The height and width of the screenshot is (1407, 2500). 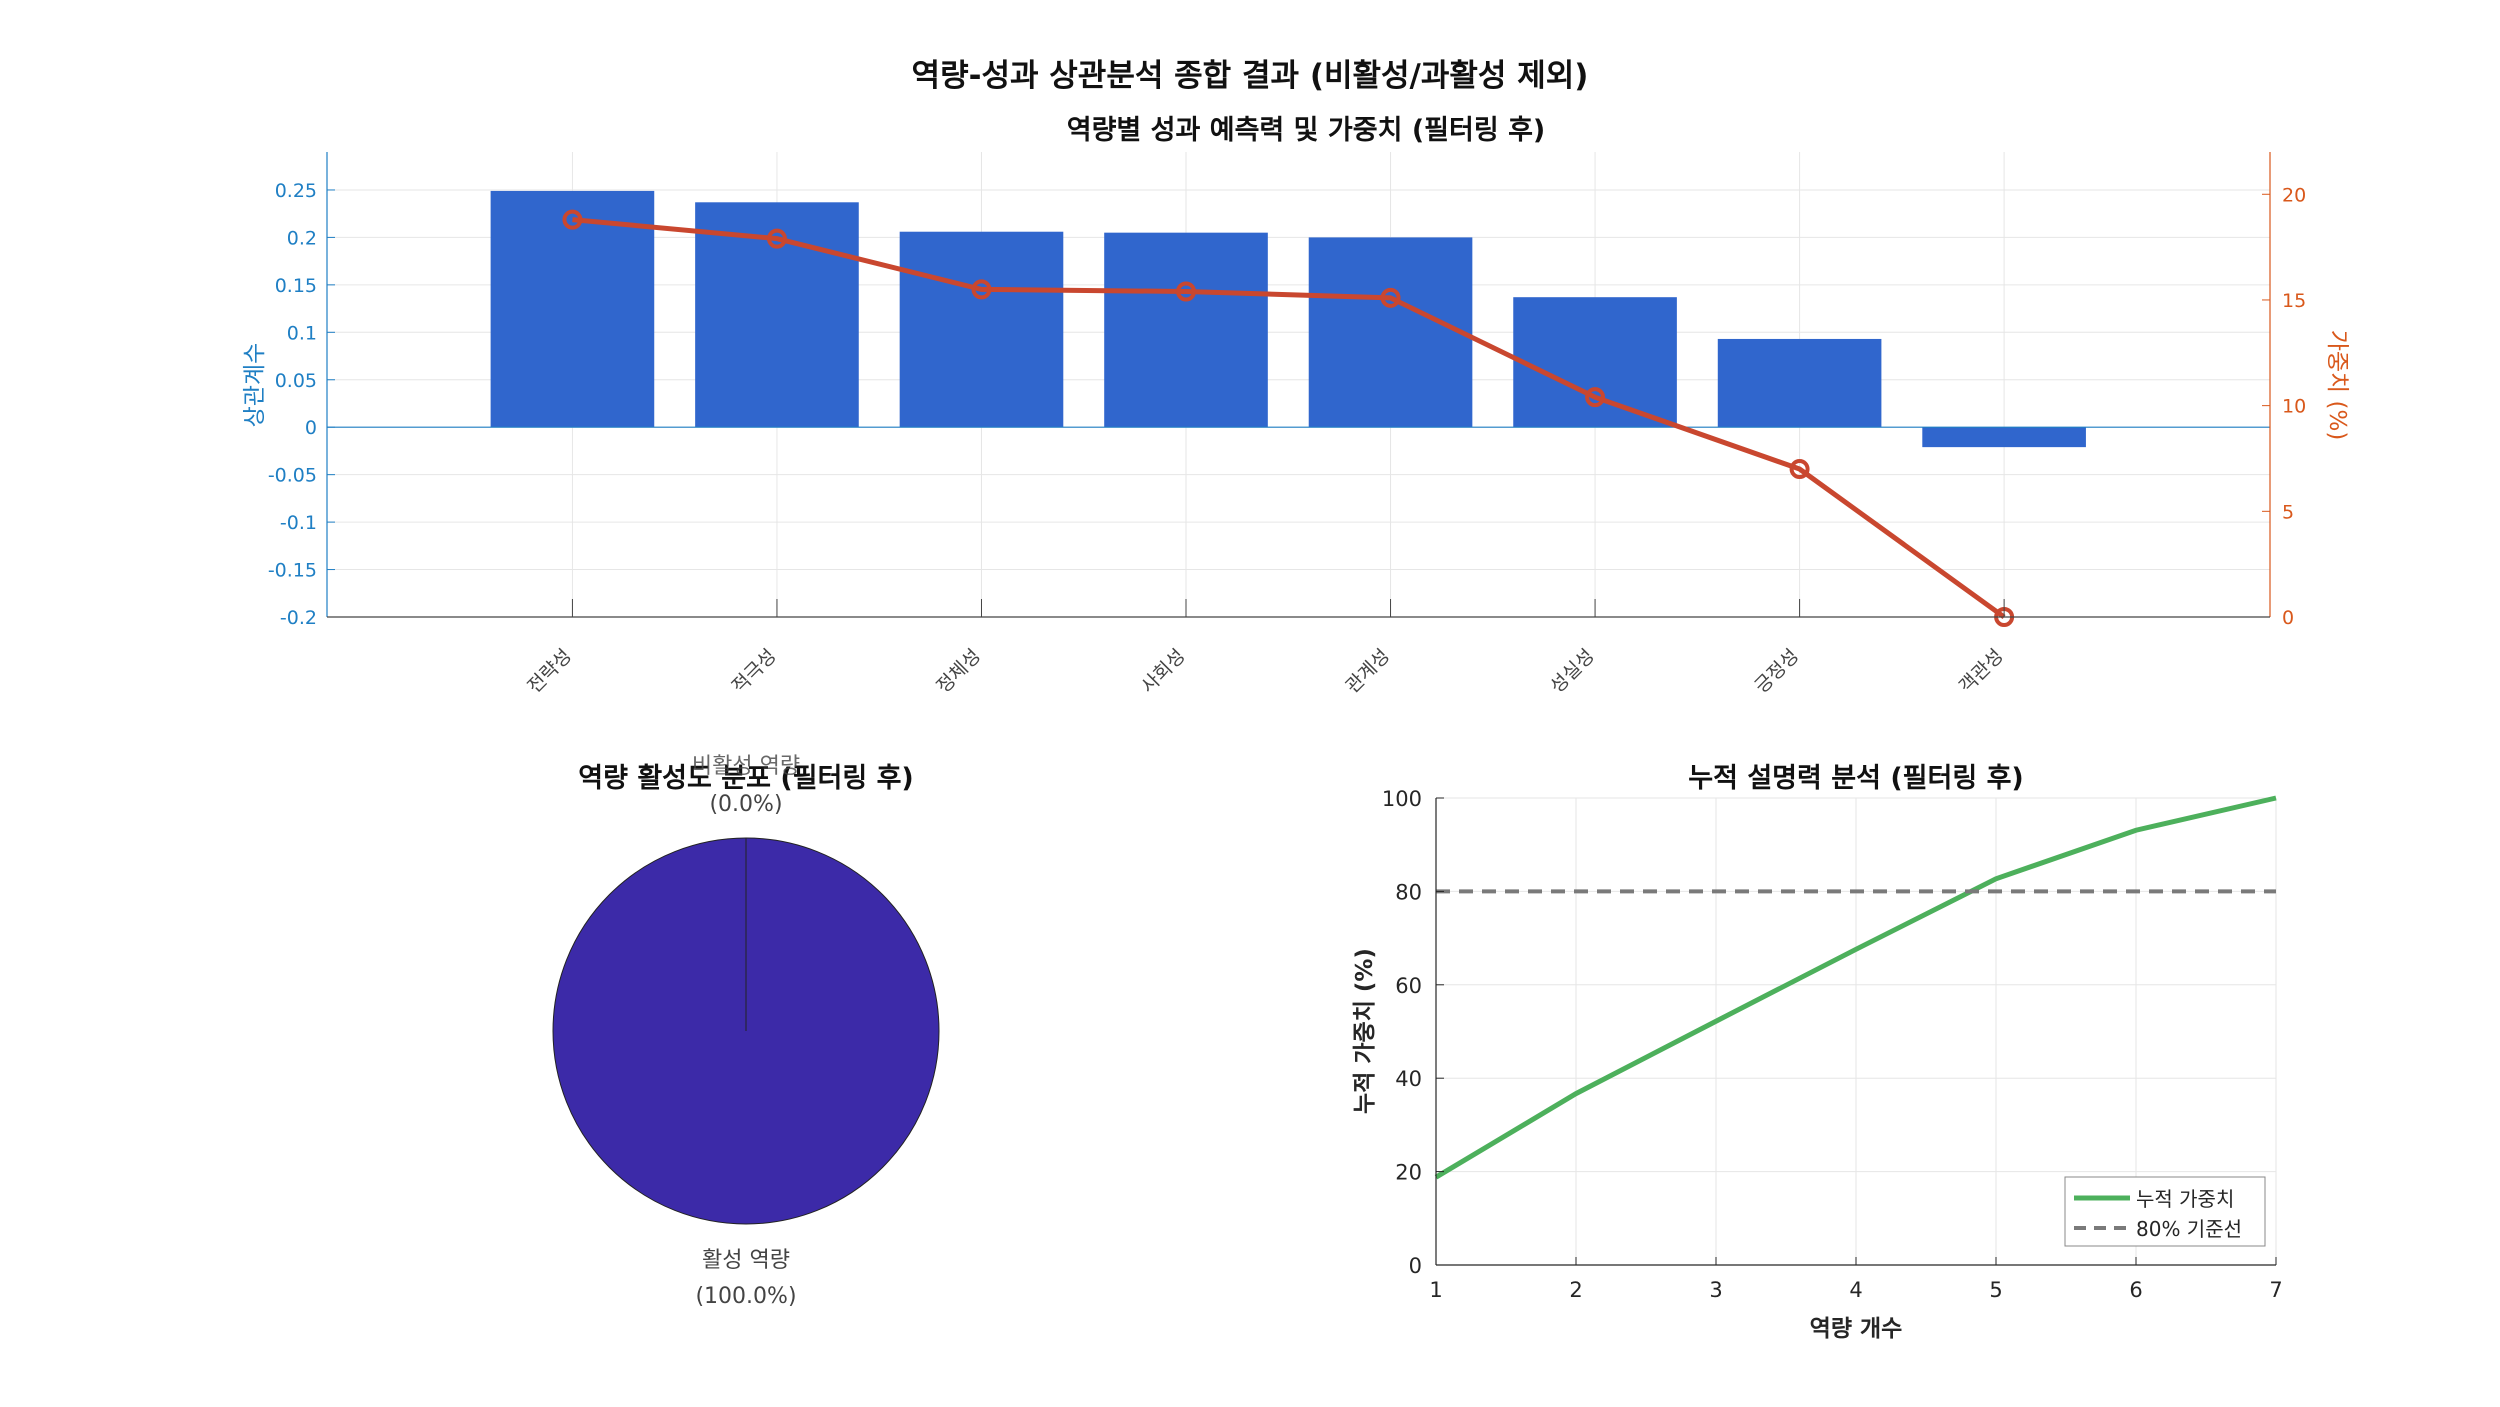 I want to click on y-tick-label: 0, so click(x=1415, y=1266).